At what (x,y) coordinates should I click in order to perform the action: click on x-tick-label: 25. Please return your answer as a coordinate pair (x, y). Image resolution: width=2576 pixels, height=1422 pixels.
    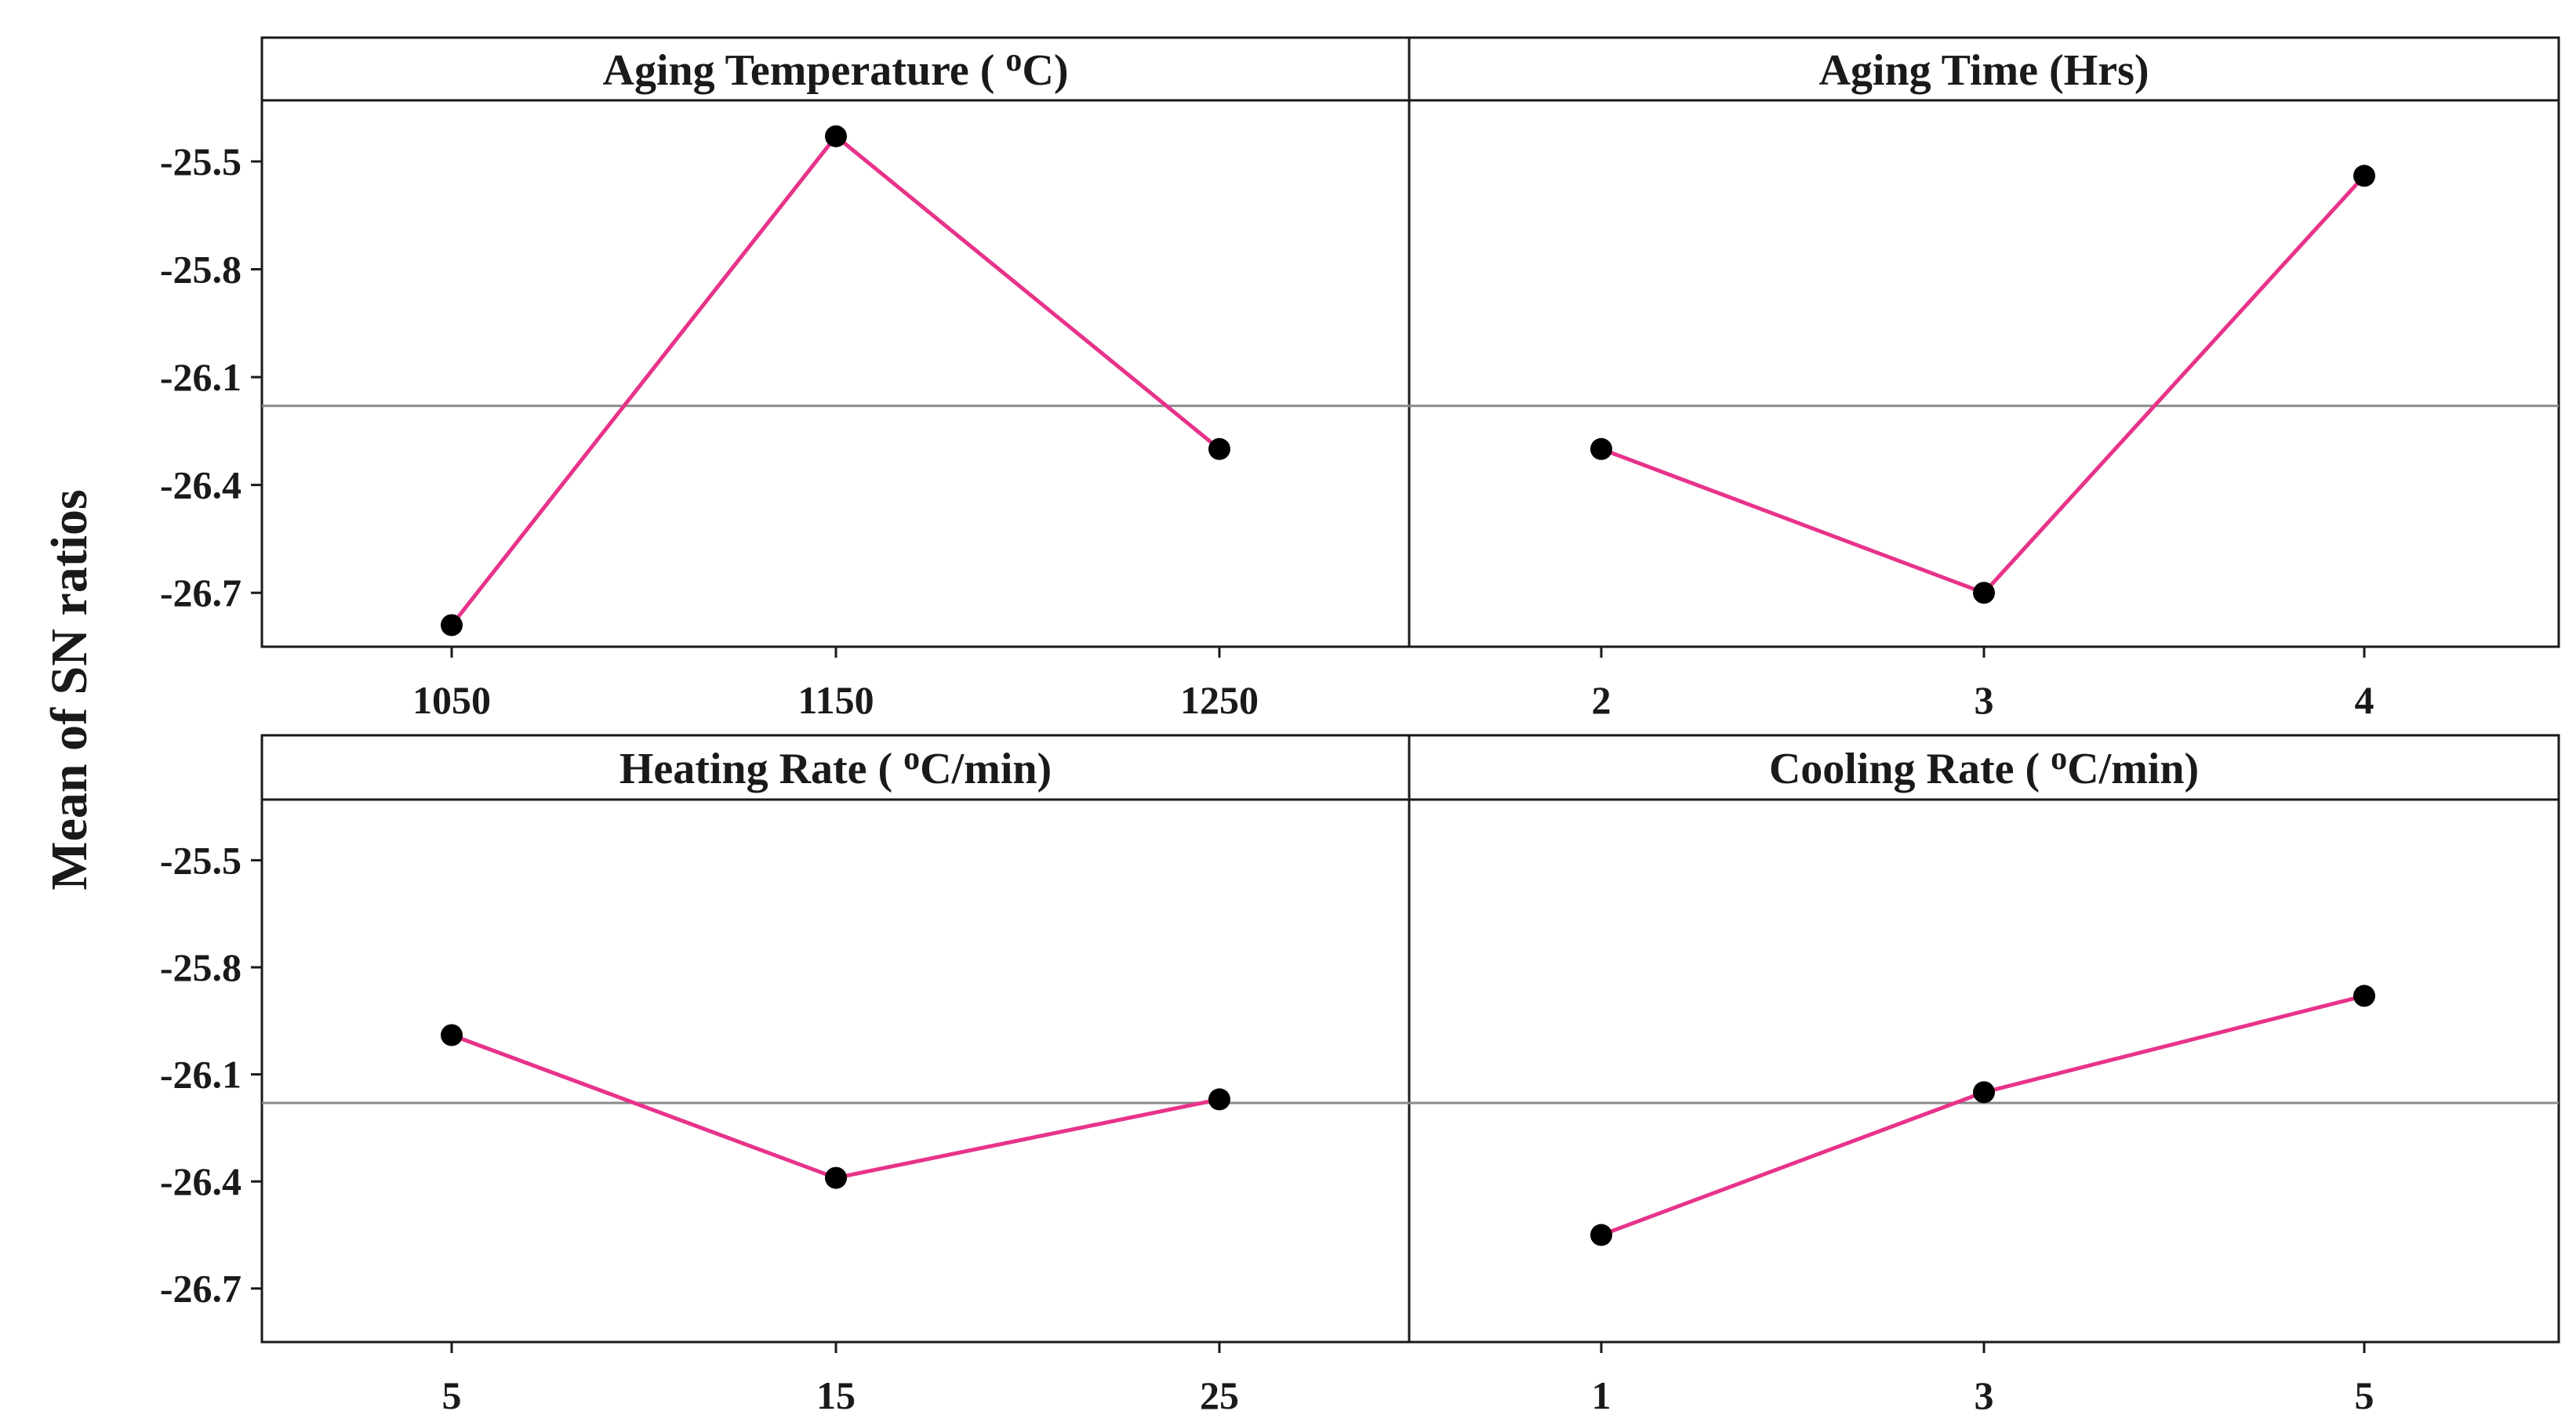
    Looking at the image, I should click on (1219, 1395).